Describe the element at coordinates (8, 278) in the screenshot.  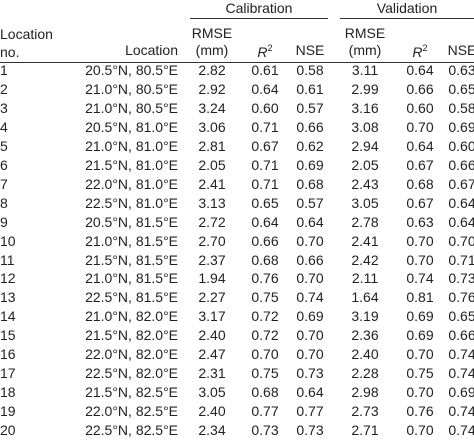
I see `cell: 12` at that location.